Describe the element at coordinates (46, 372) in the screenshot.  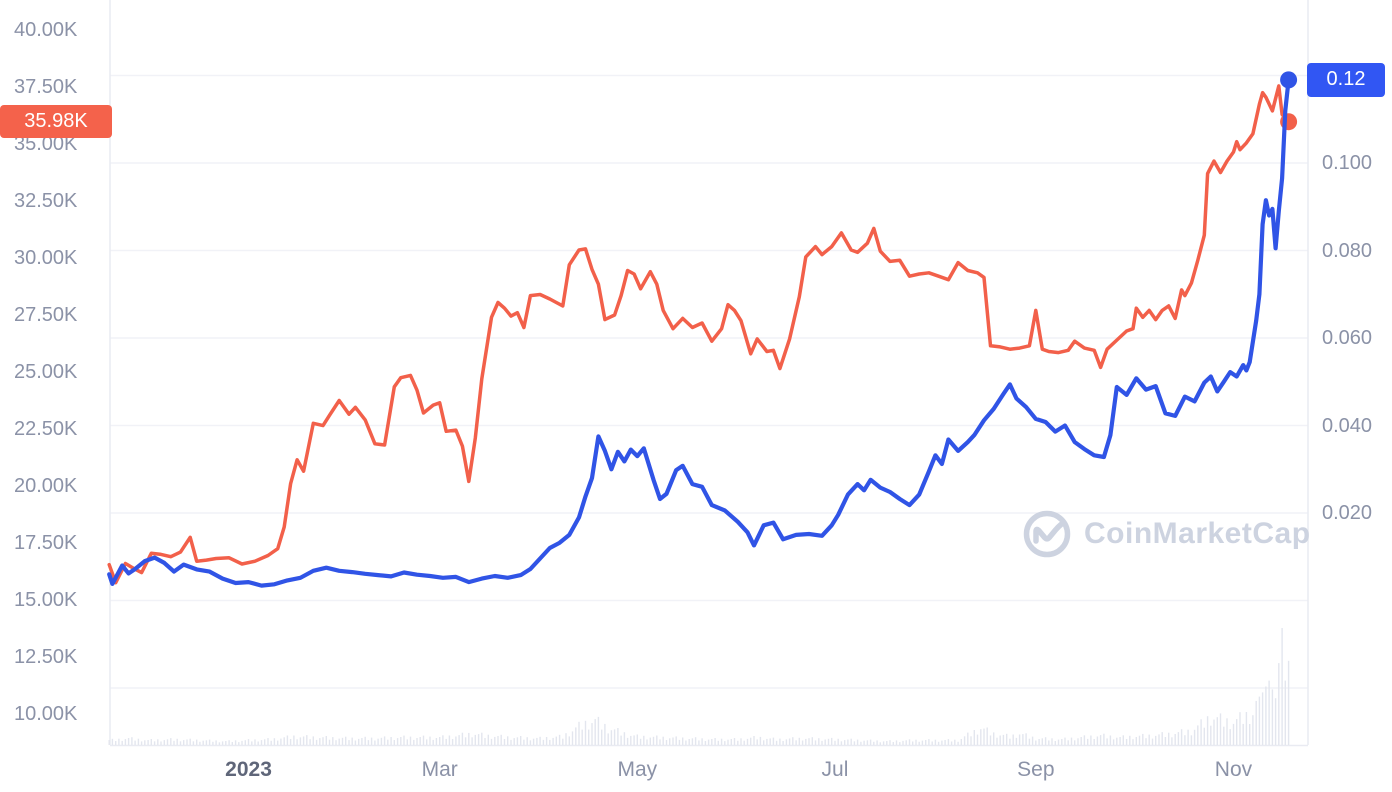
I see `y-axis-label-left: 25.00K` at that location.